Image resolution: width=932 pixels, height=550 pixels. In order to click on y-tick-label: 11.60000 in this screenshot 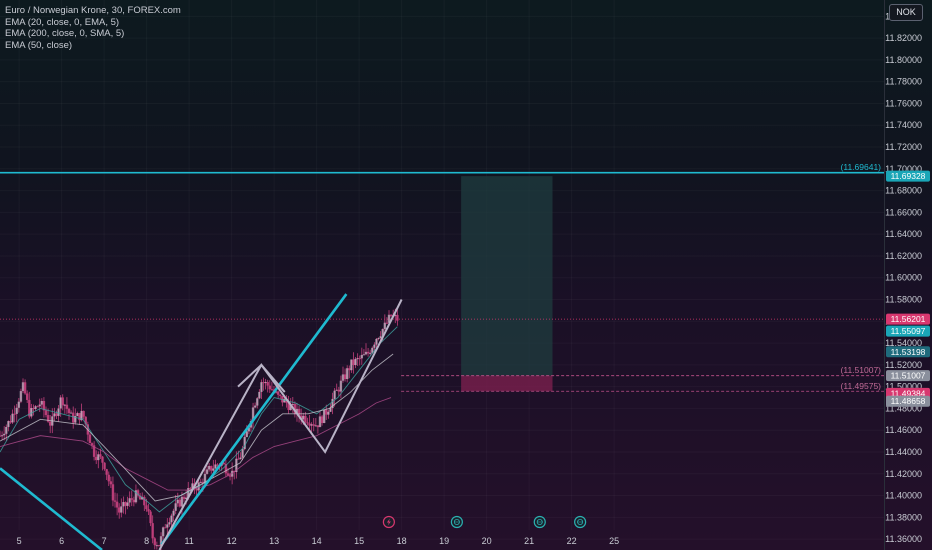, I will do `click(903, 278)`.